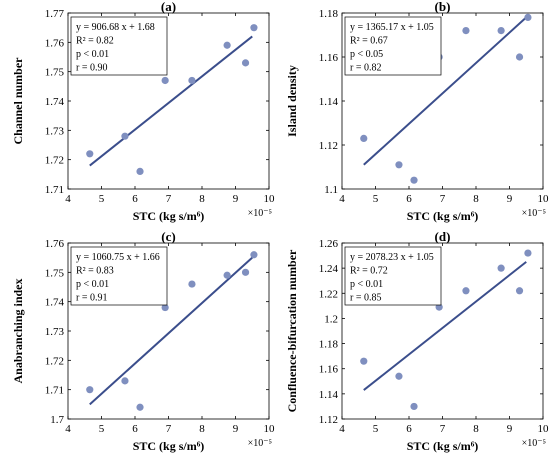 Image resolution: width=550 pixels, height=460 pixels. I want to click on stats-text: R² = 0.83, so click(95, 271).